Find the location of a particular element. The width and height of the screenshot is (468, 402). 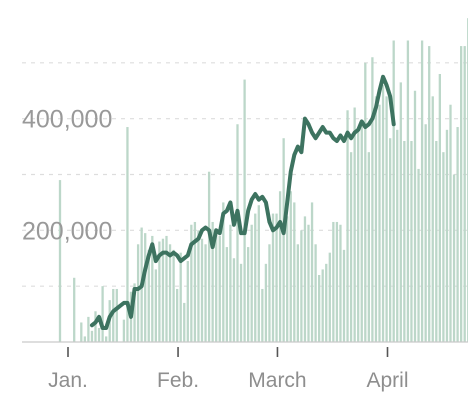

x-tick-label: April is located at coordinates (387, 380).